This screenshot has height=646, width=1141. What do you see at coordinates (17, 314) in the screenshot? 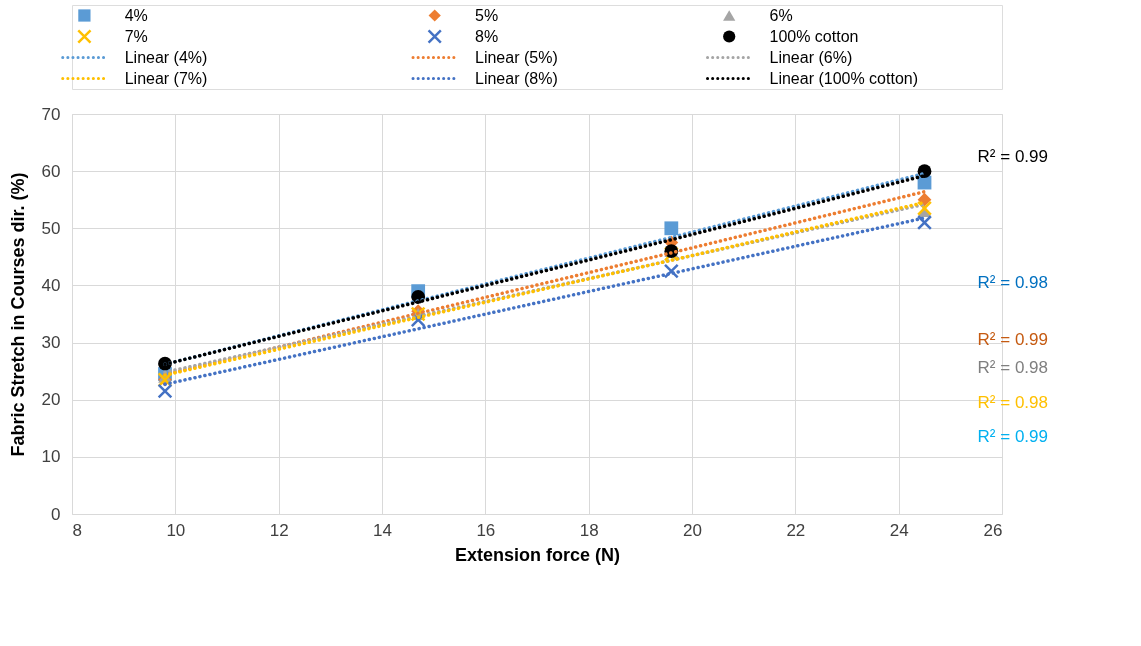
I see `y-axis-title: Fabric Stretch in Courses dir. (%)` at bounding box center [17, 314].